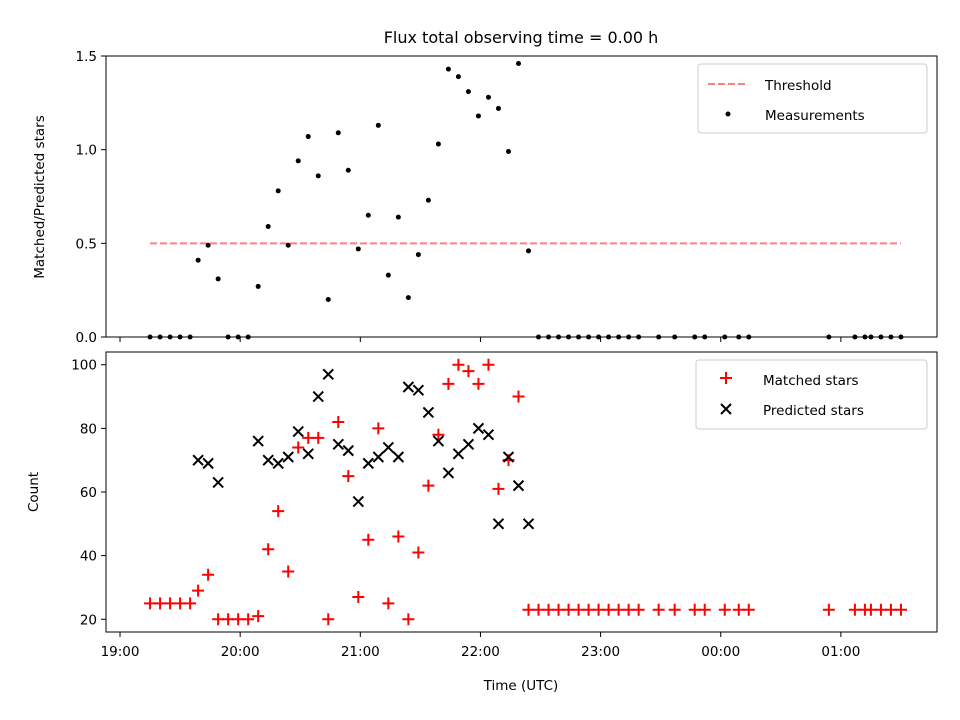 Image resolution: width=960 pixels, height=720 pixels. I want to click on bottom-y-tick-label: 60, so click(88, 493).